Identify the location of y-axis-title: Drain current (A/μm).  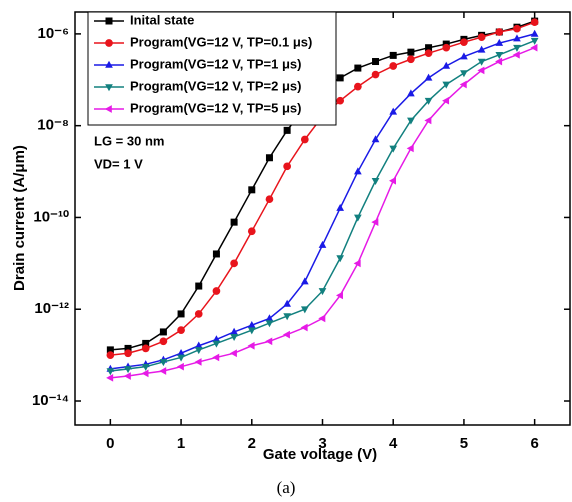
(19, 218).